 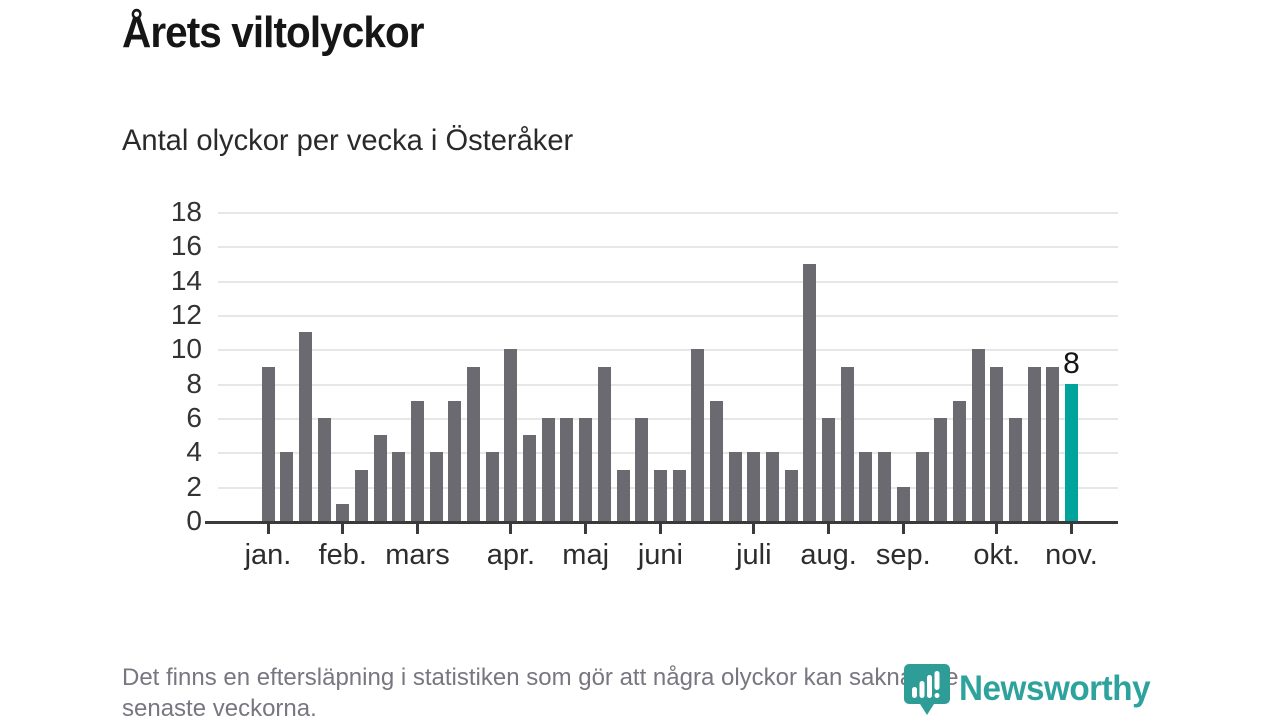 I want to click on x-tick-label: sep., so click(x=903, y=555).